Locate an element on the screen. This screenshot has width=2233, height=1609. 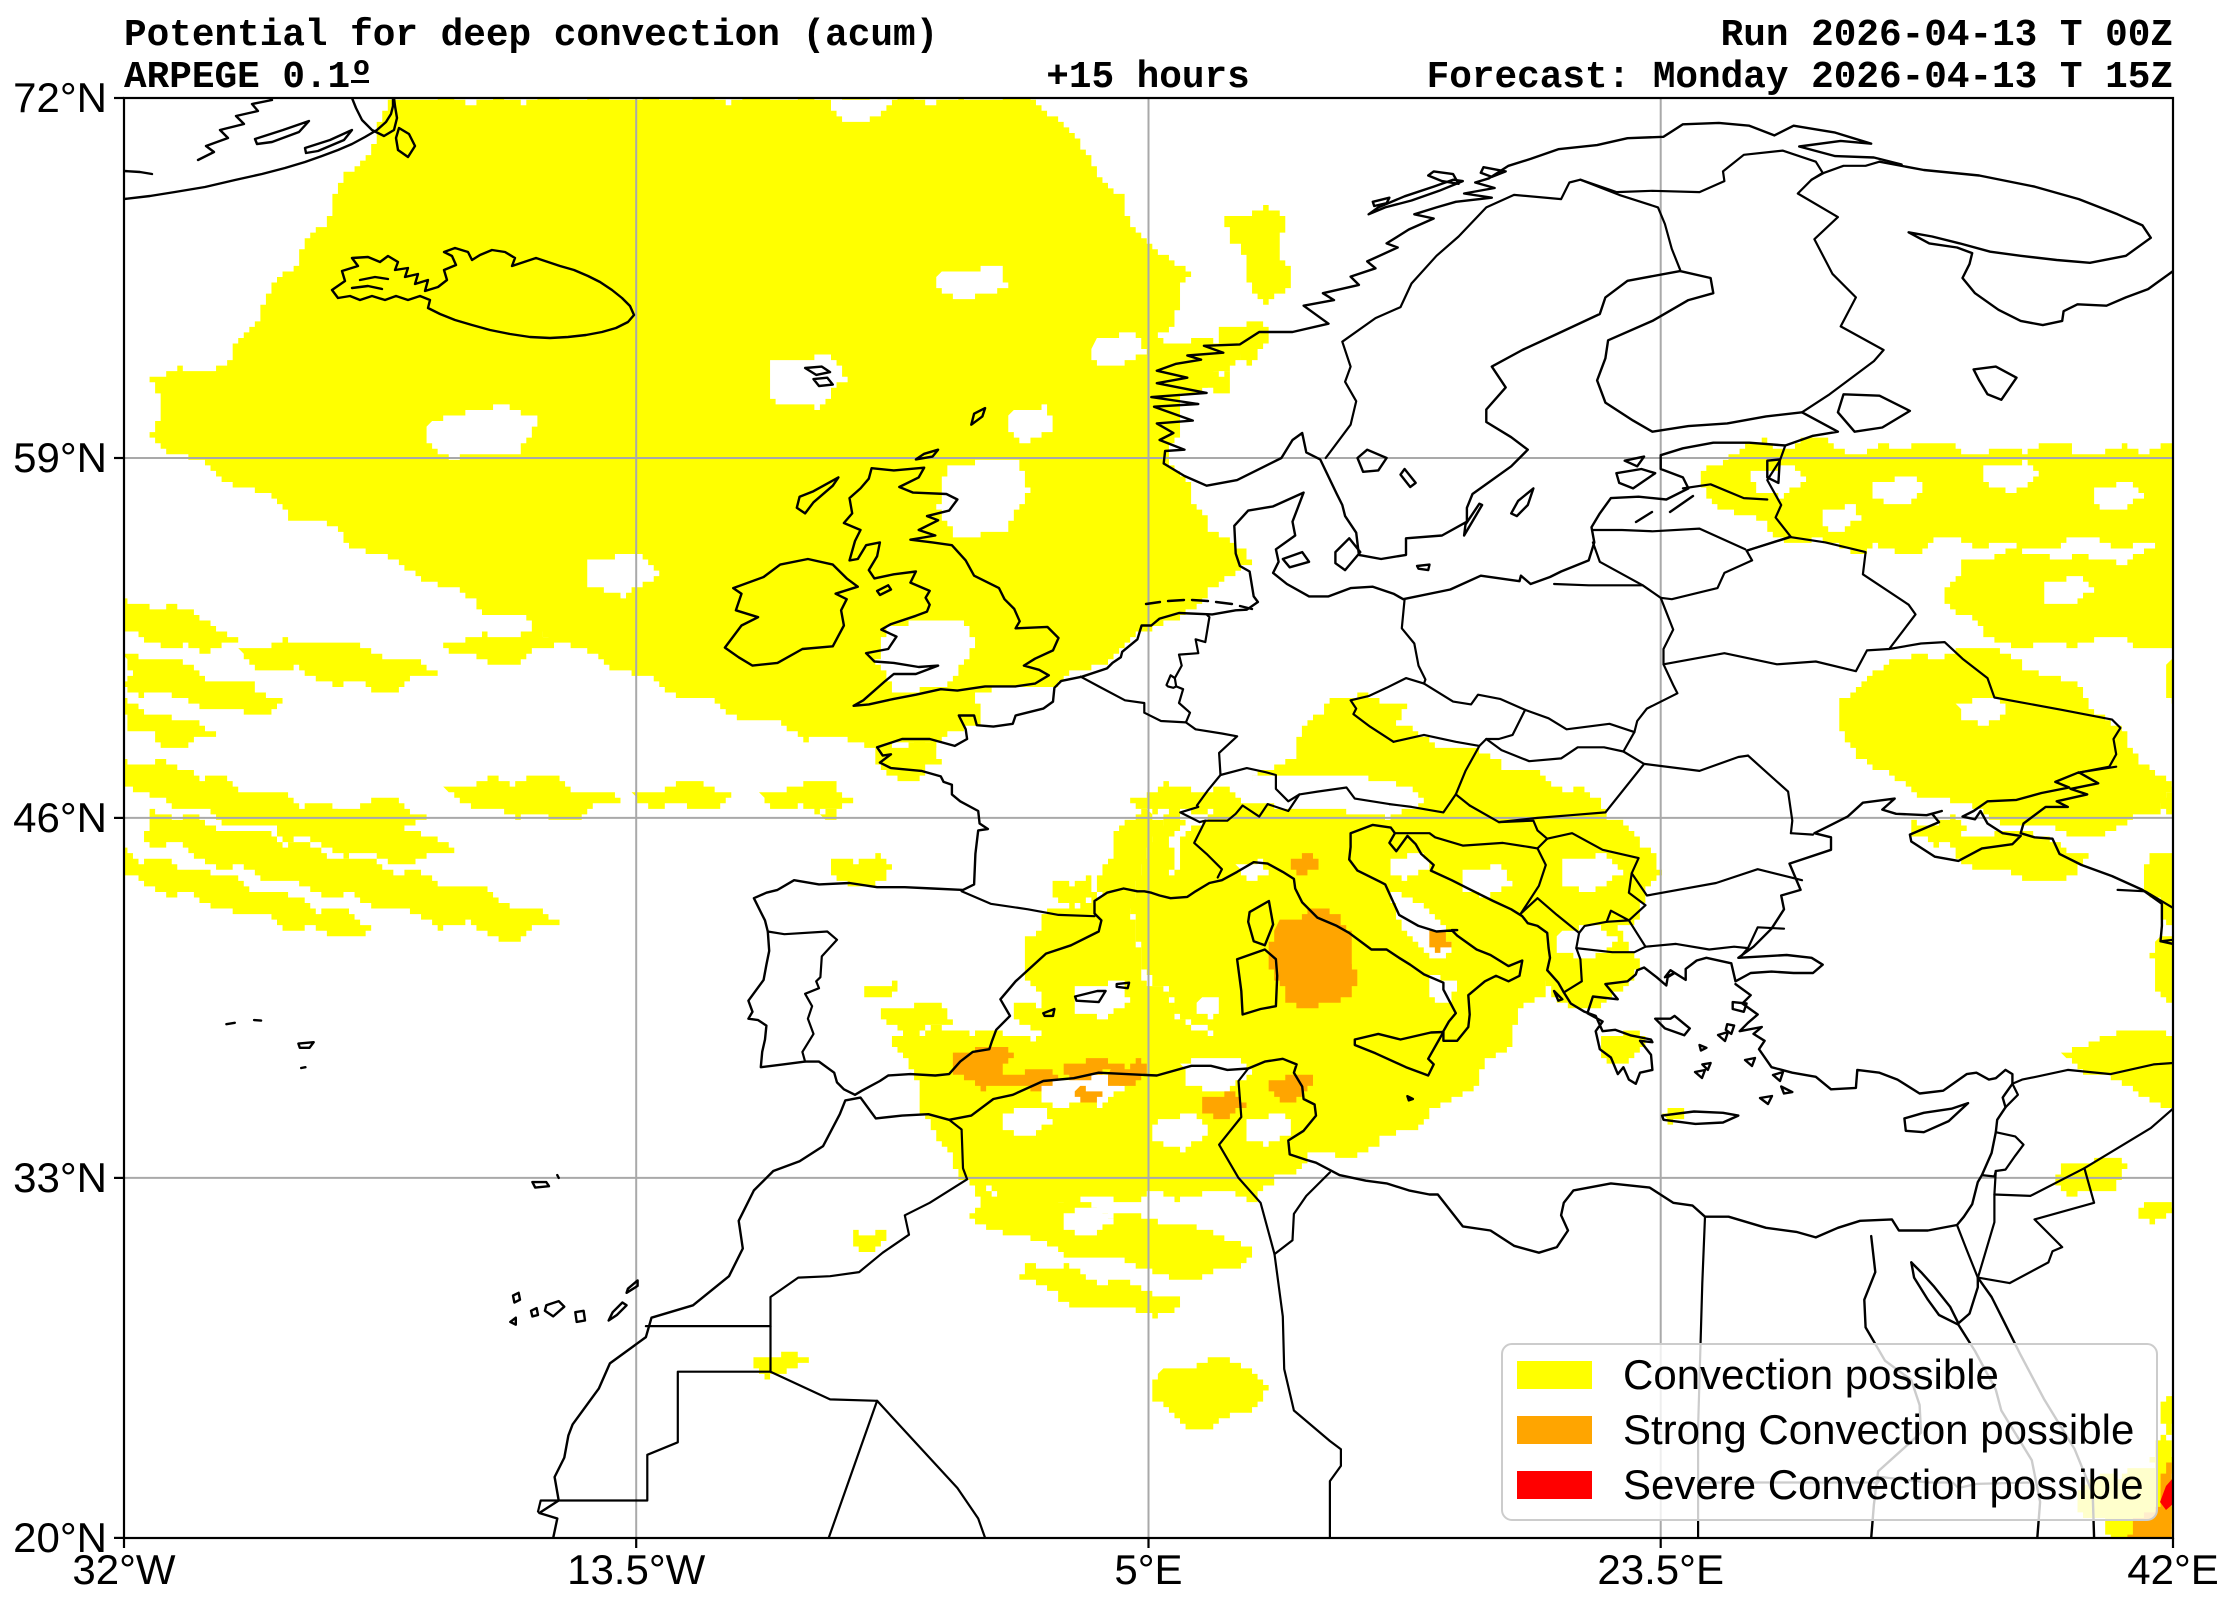
svg-text: +15 hours is located at coordinates (1148, 78).